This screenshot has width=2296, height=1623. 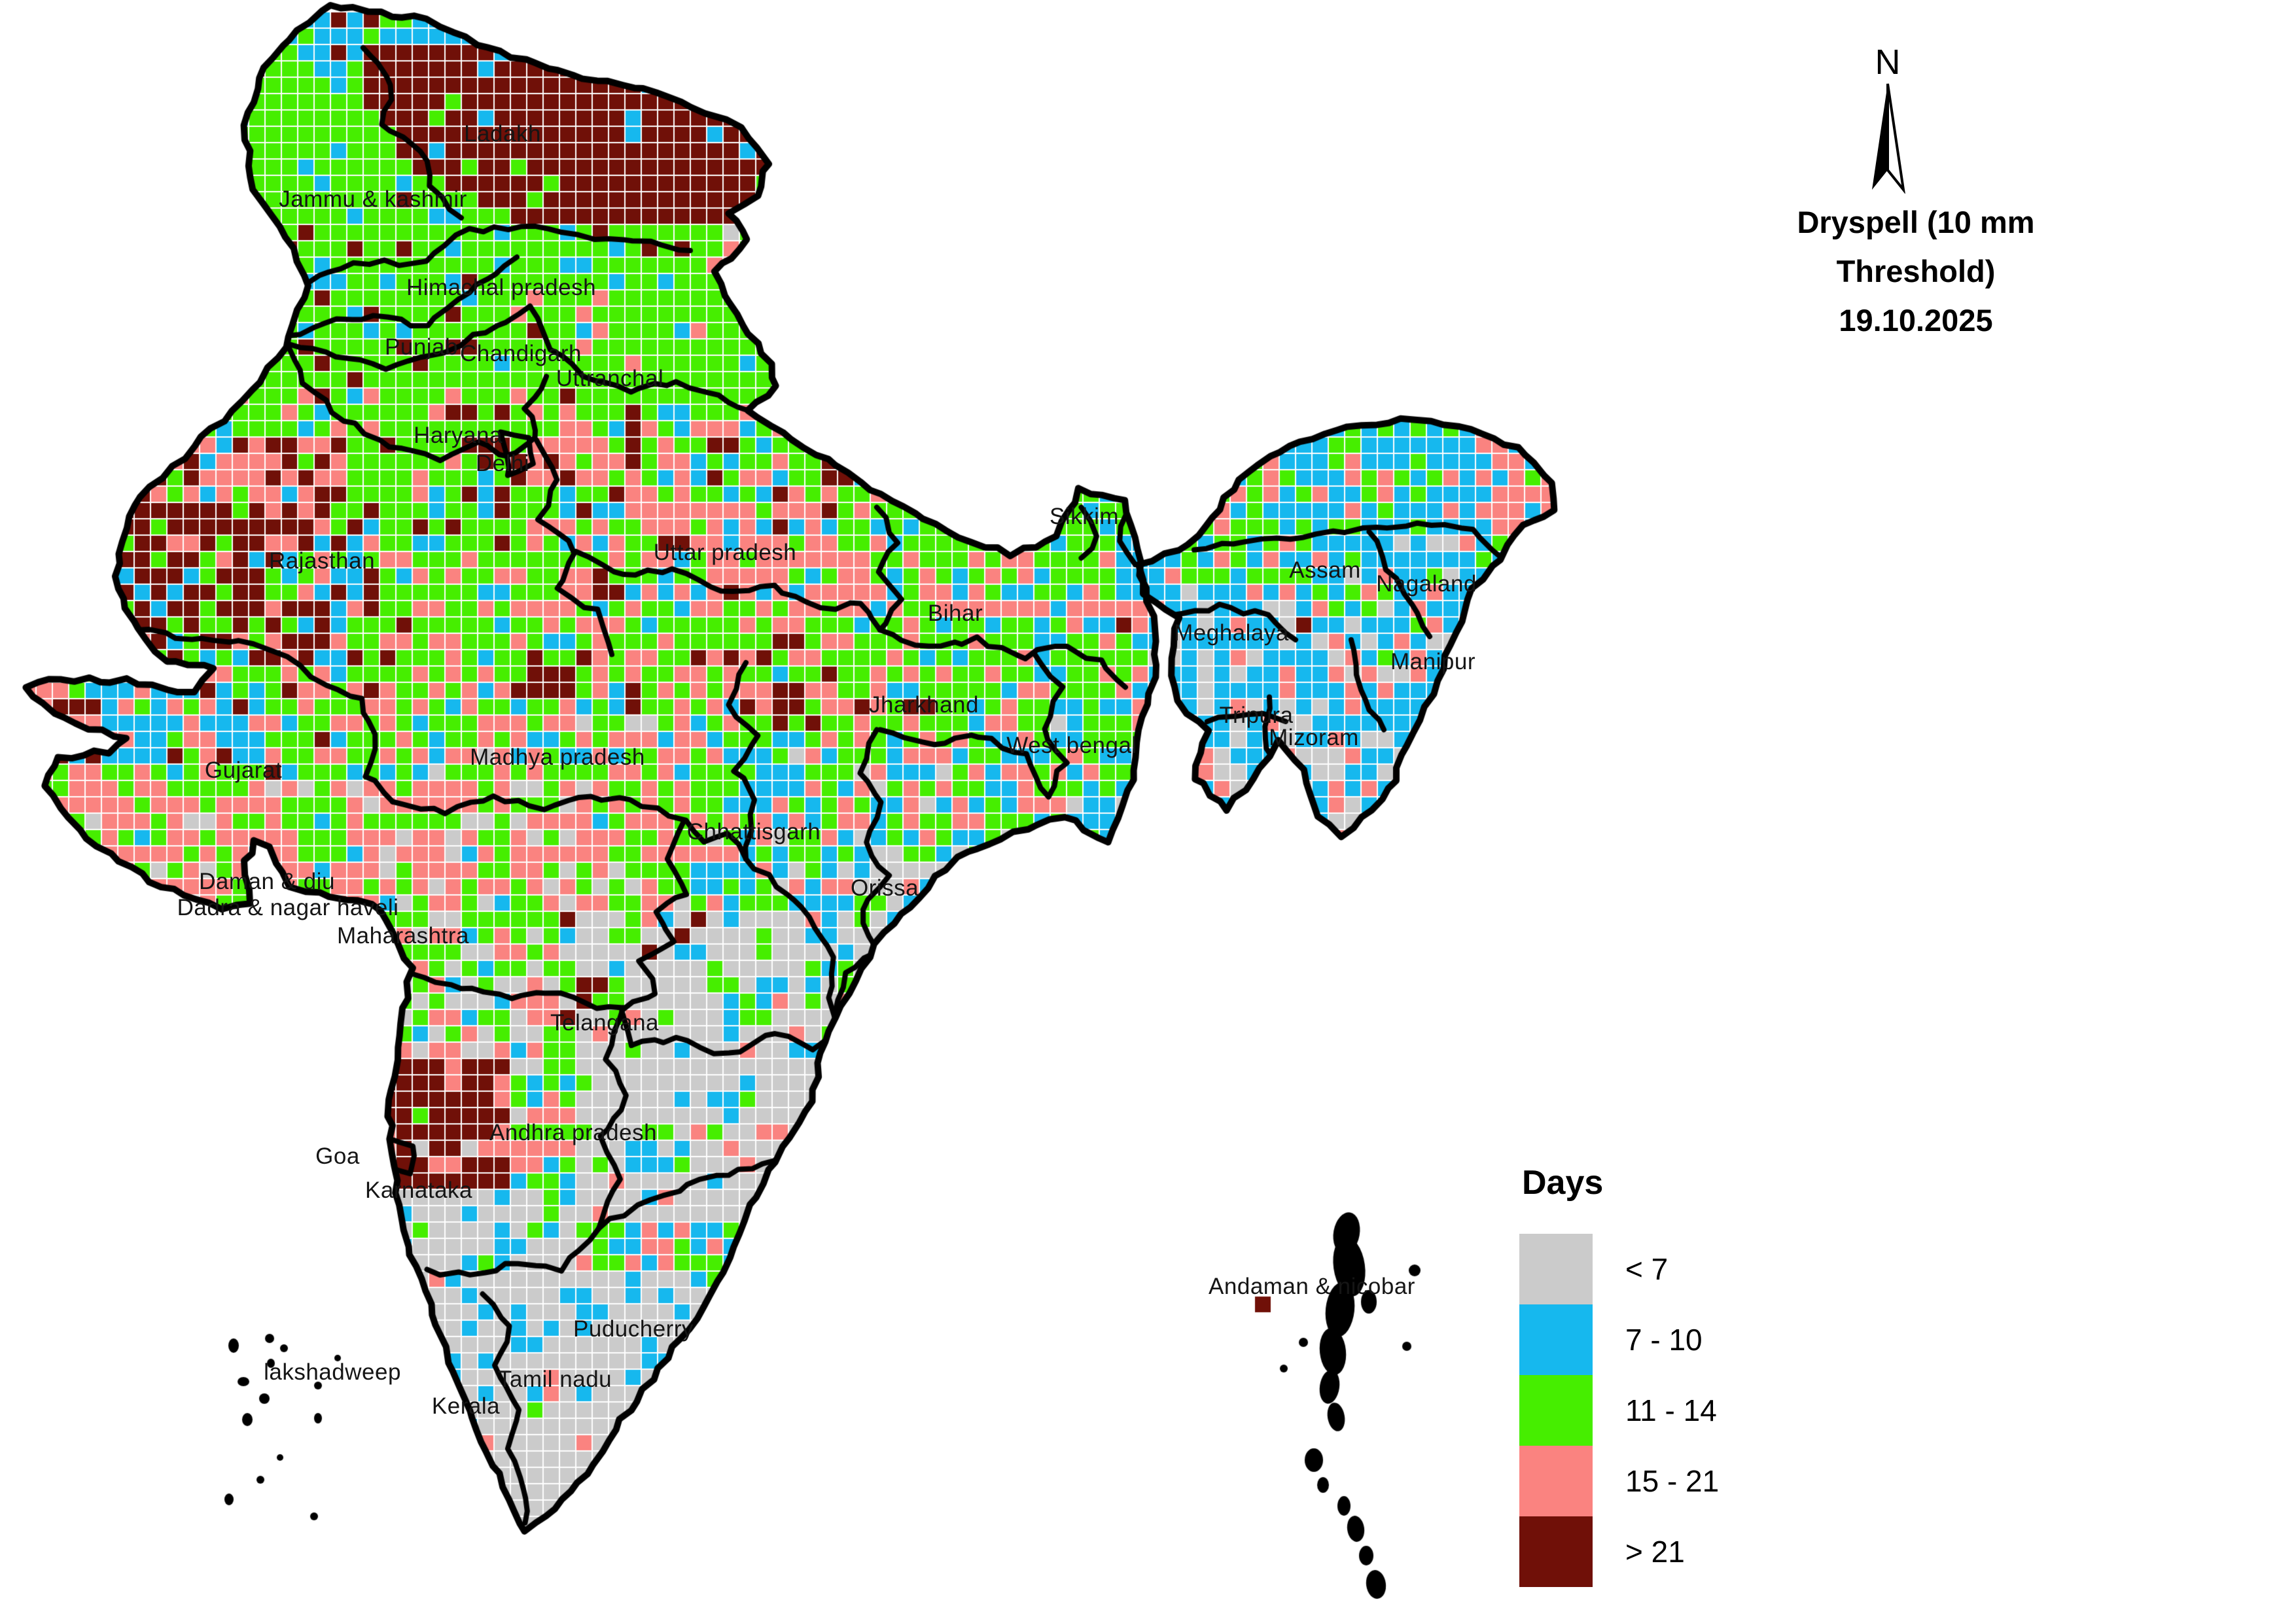 What do you see at coordinates (1647, 1269) in the screenshot?
I see `legend-label: < 7` at bounding box center [1647, 1269].